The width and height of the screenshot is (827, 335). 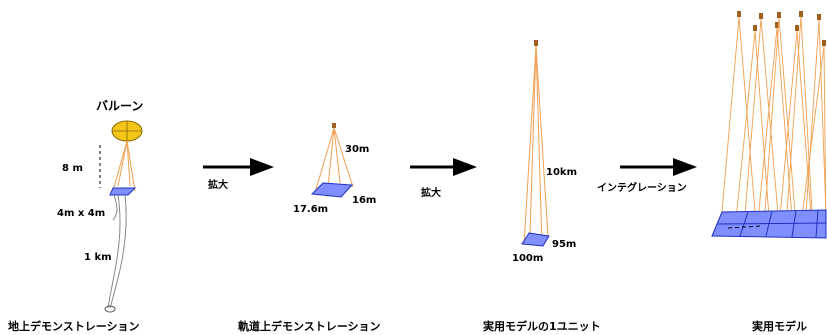 I want to click on unit-side-b-label: 100m, so click(x=527, y=258).